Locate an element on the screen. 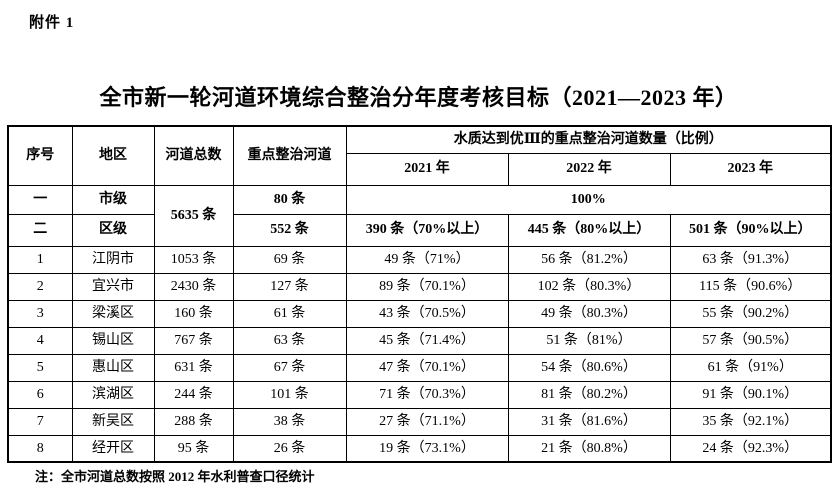 The image size is (837, 495). cell-2023: 115 条（90.6%） is located at coordinates (750, 286).